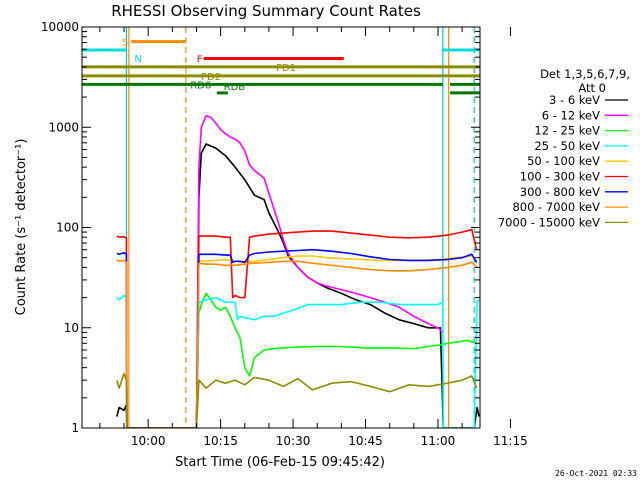 This screenshot has width=640, height=480. What do you see at coordinates (137, 59) in the screenshot?
I see `flag-label-n: N` at bounding box center [137, 59].